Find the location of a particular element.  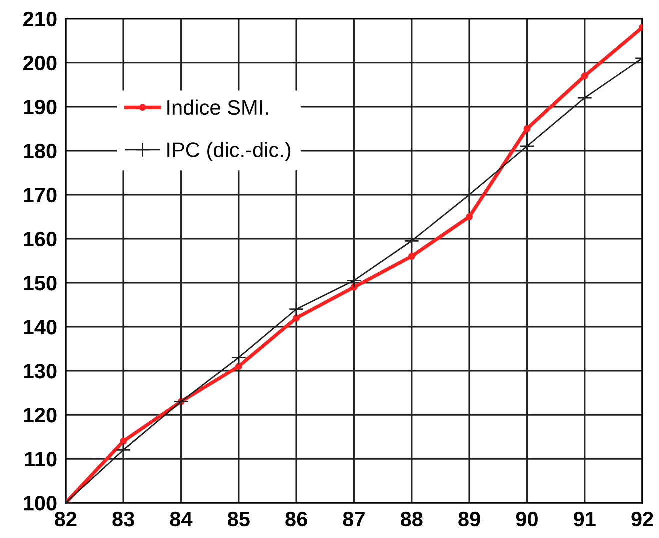

y-tick-label: 150 is located at coordinates (40, 283).